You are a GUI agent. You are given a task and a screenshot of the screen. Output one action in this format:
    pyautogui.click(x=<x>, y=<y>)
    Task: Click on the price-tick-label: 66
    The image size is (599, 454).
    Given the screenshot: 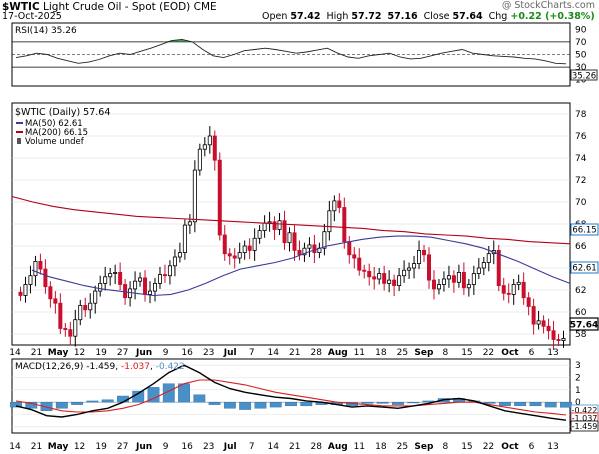 What is the action you would take?
    pyautogui.click(x=581, y=247)
    